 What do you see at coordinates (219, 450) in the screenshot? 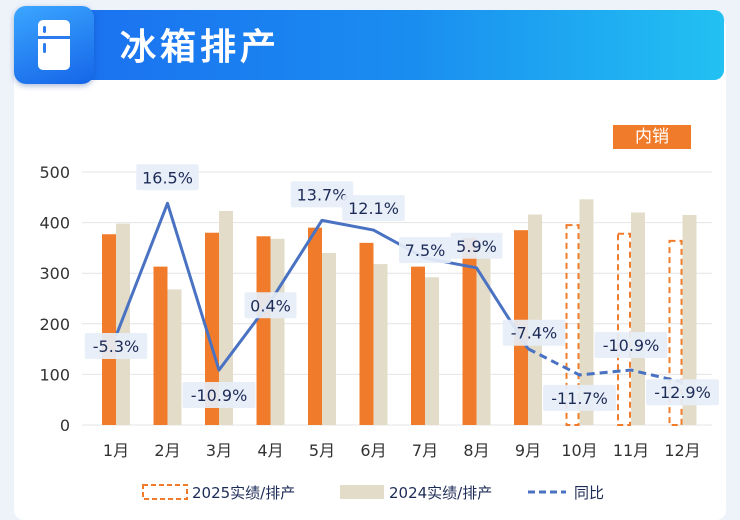
I see `x-tick-label: 3月` at bounding box center [219, 450].